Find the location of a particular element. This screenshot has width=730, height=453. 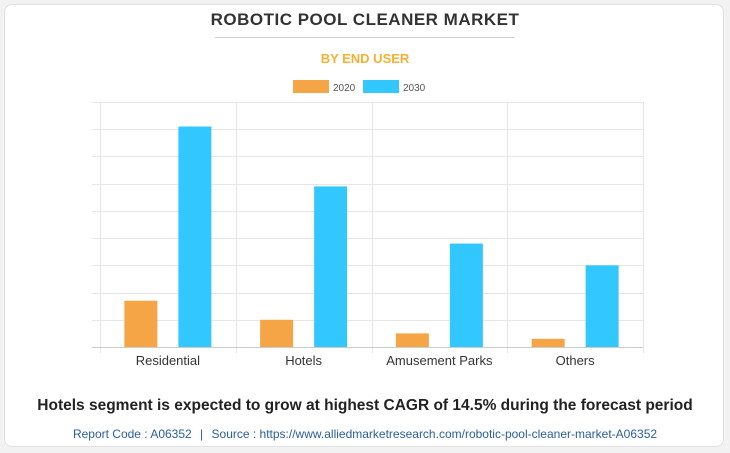

bar-2020-residential is located at coordinates (141, 323).